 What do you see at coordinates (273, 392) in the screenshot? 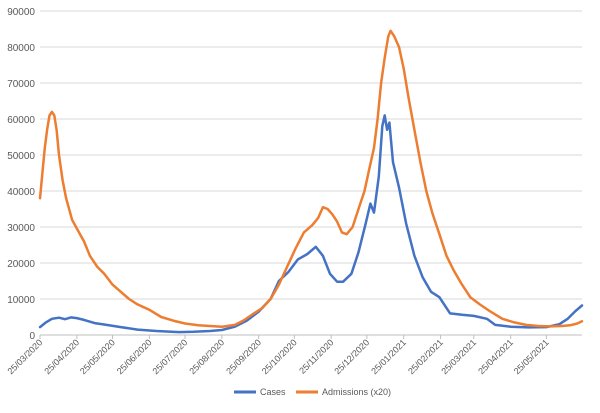
I see `legend-label: Cases` at bounding box center [273, 392].